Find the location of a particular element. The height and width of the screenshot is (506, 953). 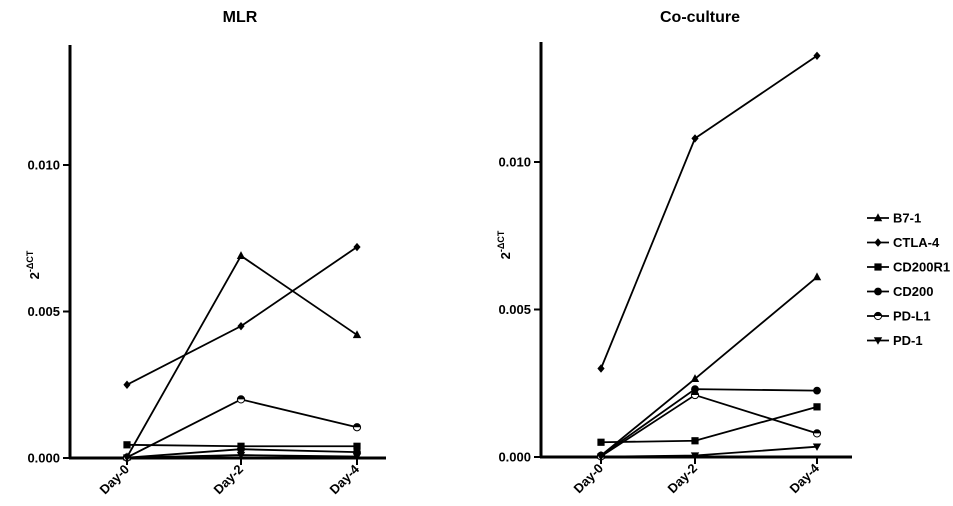

legend-item-cd200: CD200 is located at coordinates (900, 291).